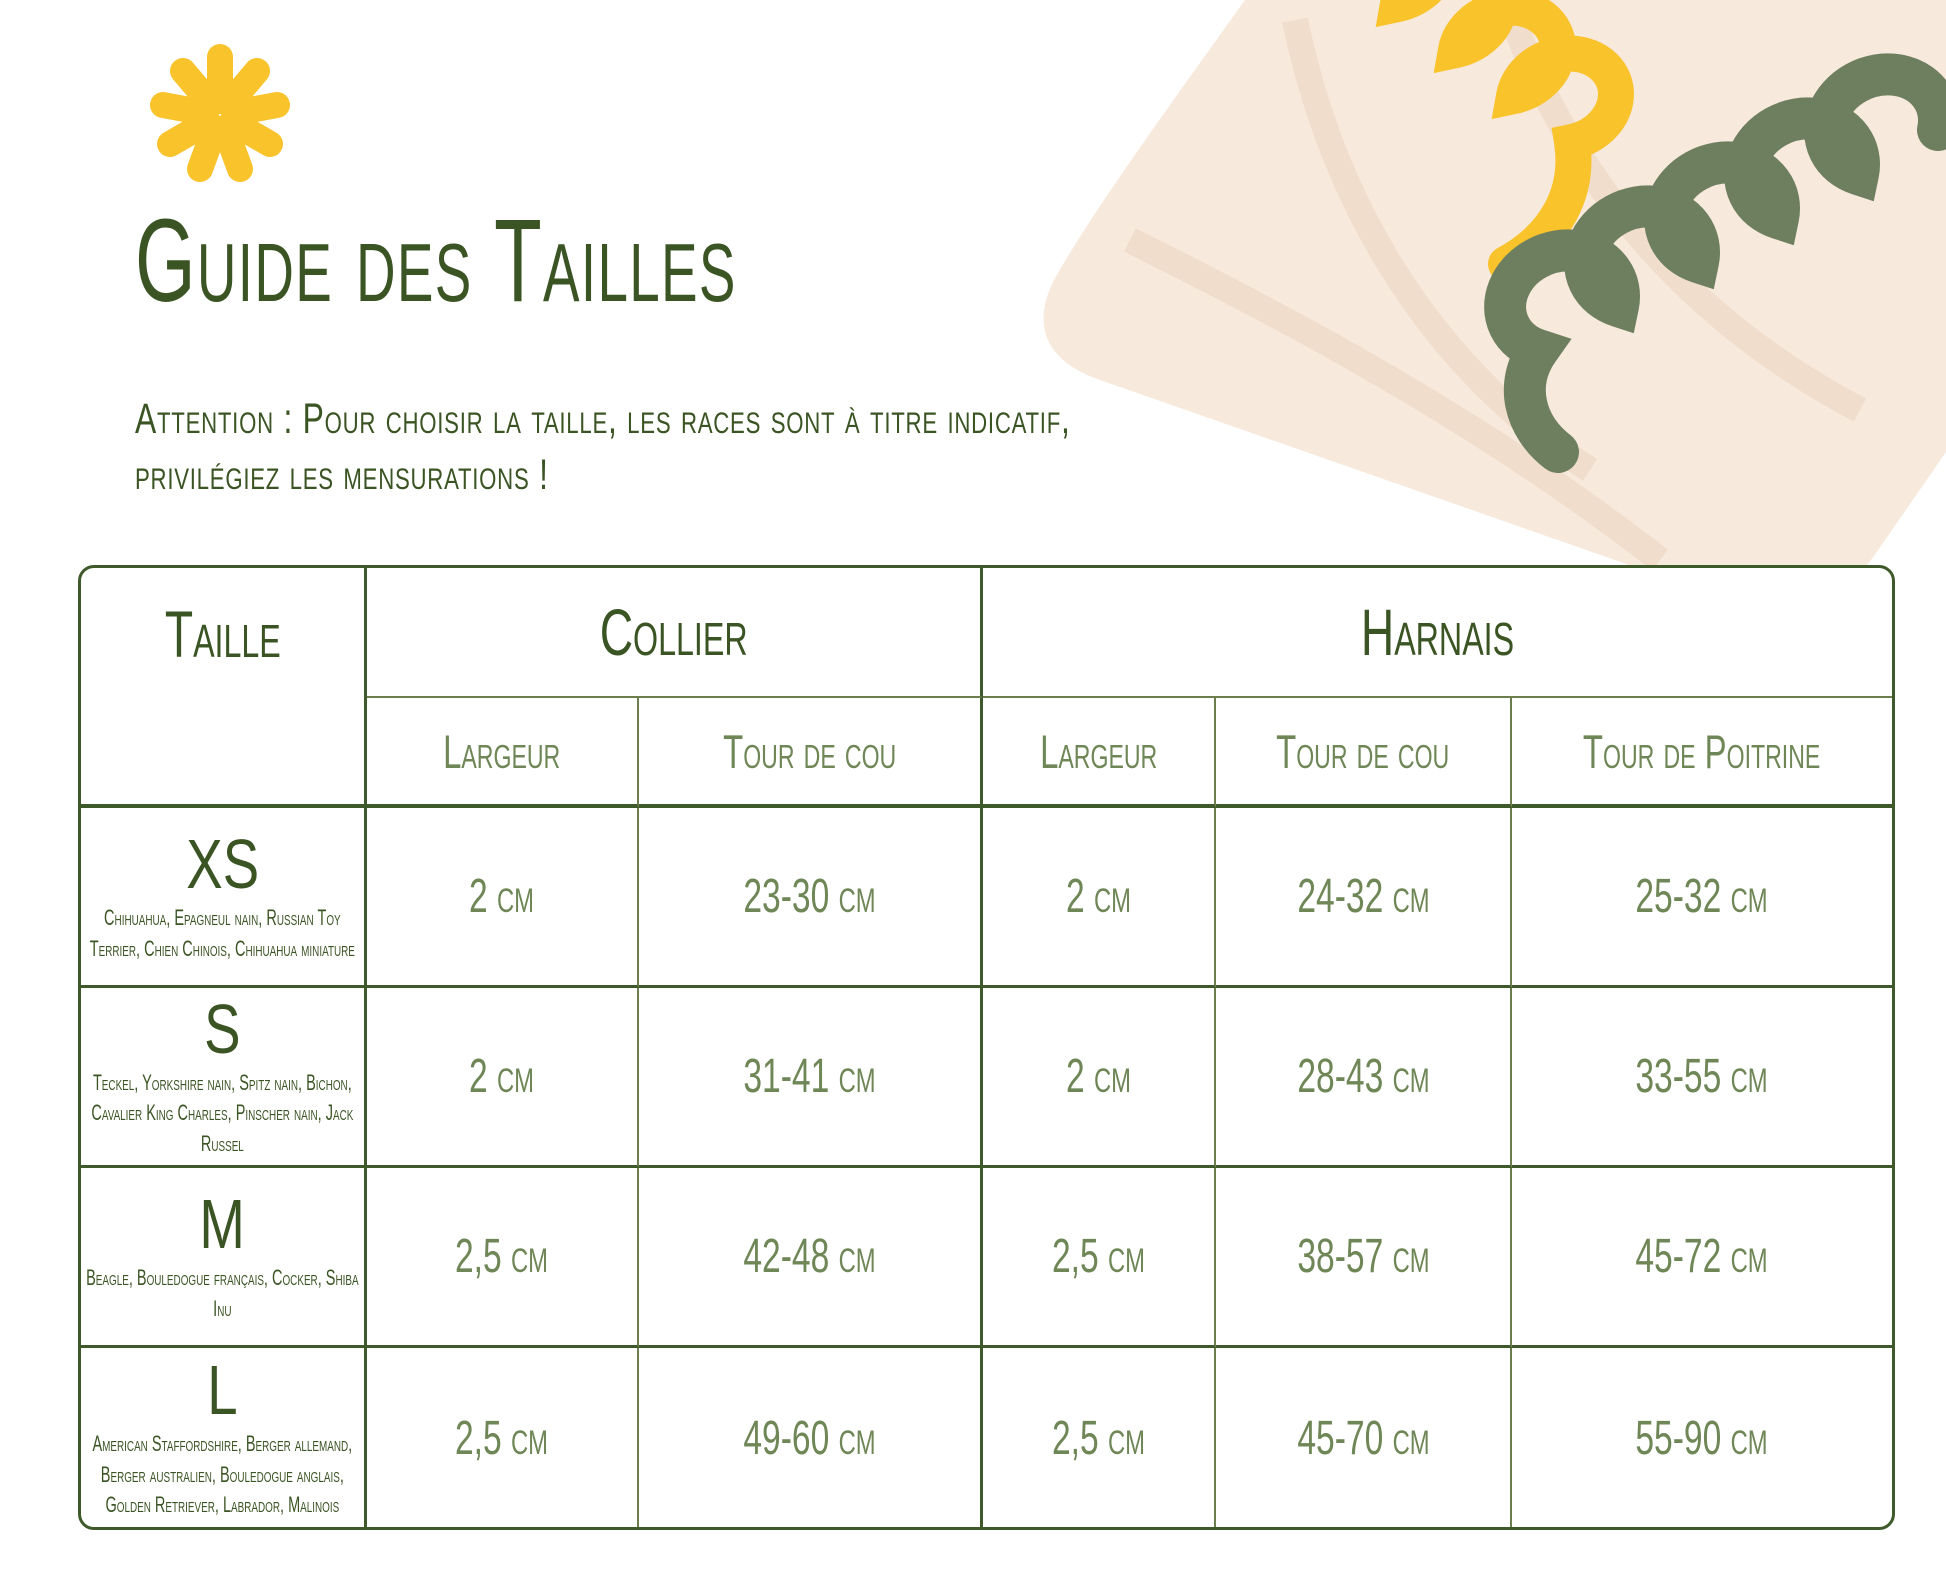 This screenshot has width=1946, height=1587. Describe the element at coordinates (1364, 753) in the screenshot. I see `subheader-harnais-tour-de-cou: Tour de cou` at that location.